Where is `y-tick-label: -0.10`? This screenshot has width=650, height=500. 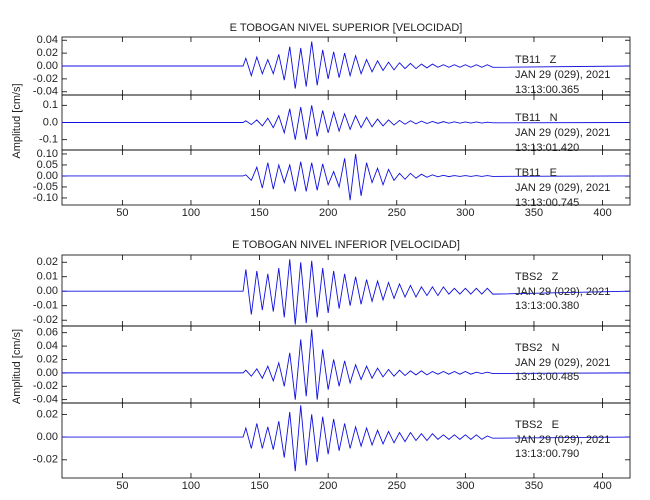 y-tick-label: -0.10 is located at coordinates (45, 198).